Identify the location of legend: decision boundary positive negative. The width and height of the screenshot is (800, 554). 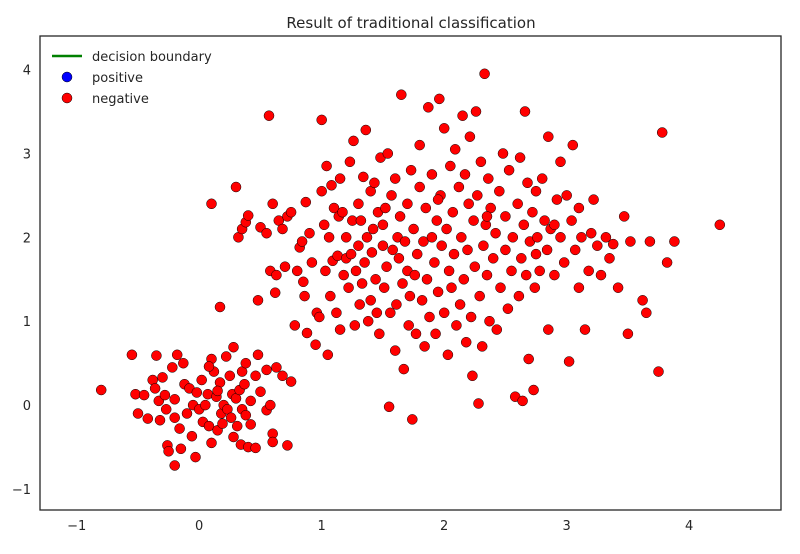
(132, 78).